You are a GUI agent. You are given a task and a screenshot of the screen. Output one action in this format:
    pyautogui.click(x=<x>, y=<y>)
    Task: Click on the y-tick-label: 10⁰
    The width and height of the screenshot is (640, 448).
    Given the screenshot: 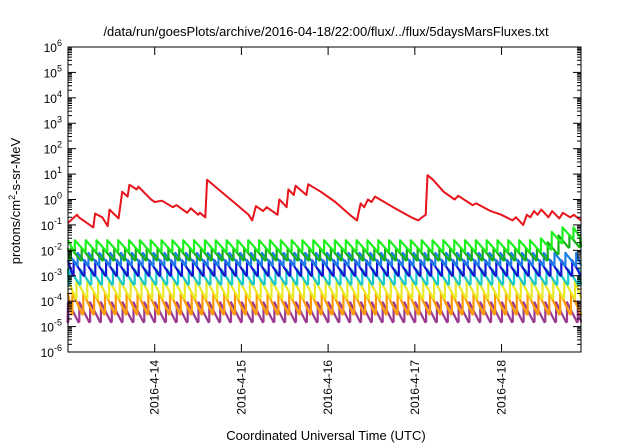 What is the action you would take?
    pyautogui.click(x=53, y=199)
    